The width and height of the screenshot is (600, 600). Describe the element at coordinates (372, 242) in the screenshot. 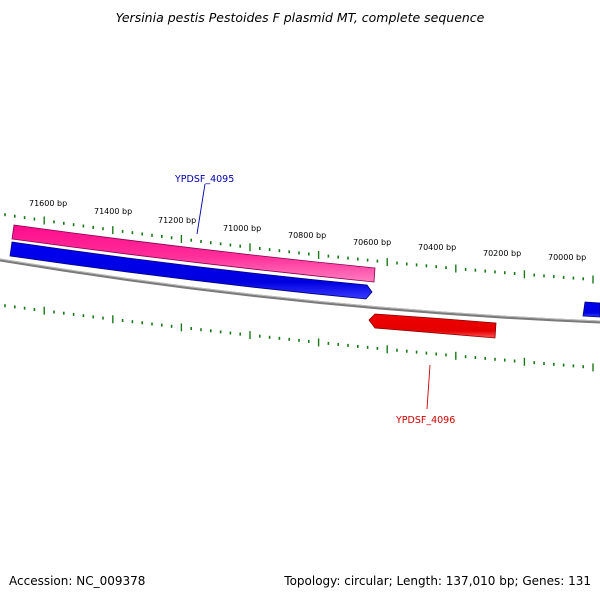

I see `tick-label: 70600 bp` at that location.